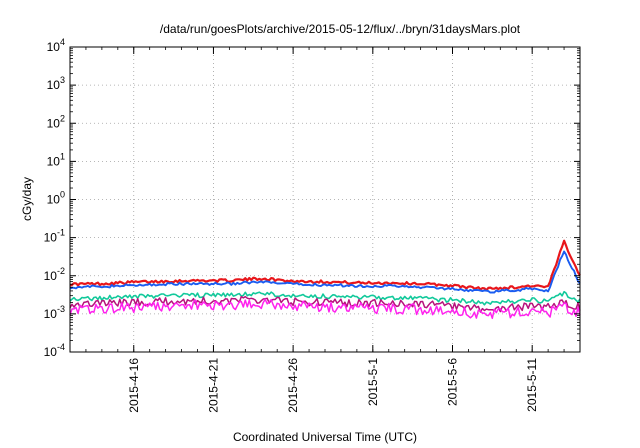 This screenshot has height=448, width=640. I want to click on y-tick-label: 10², so click(56, 121).